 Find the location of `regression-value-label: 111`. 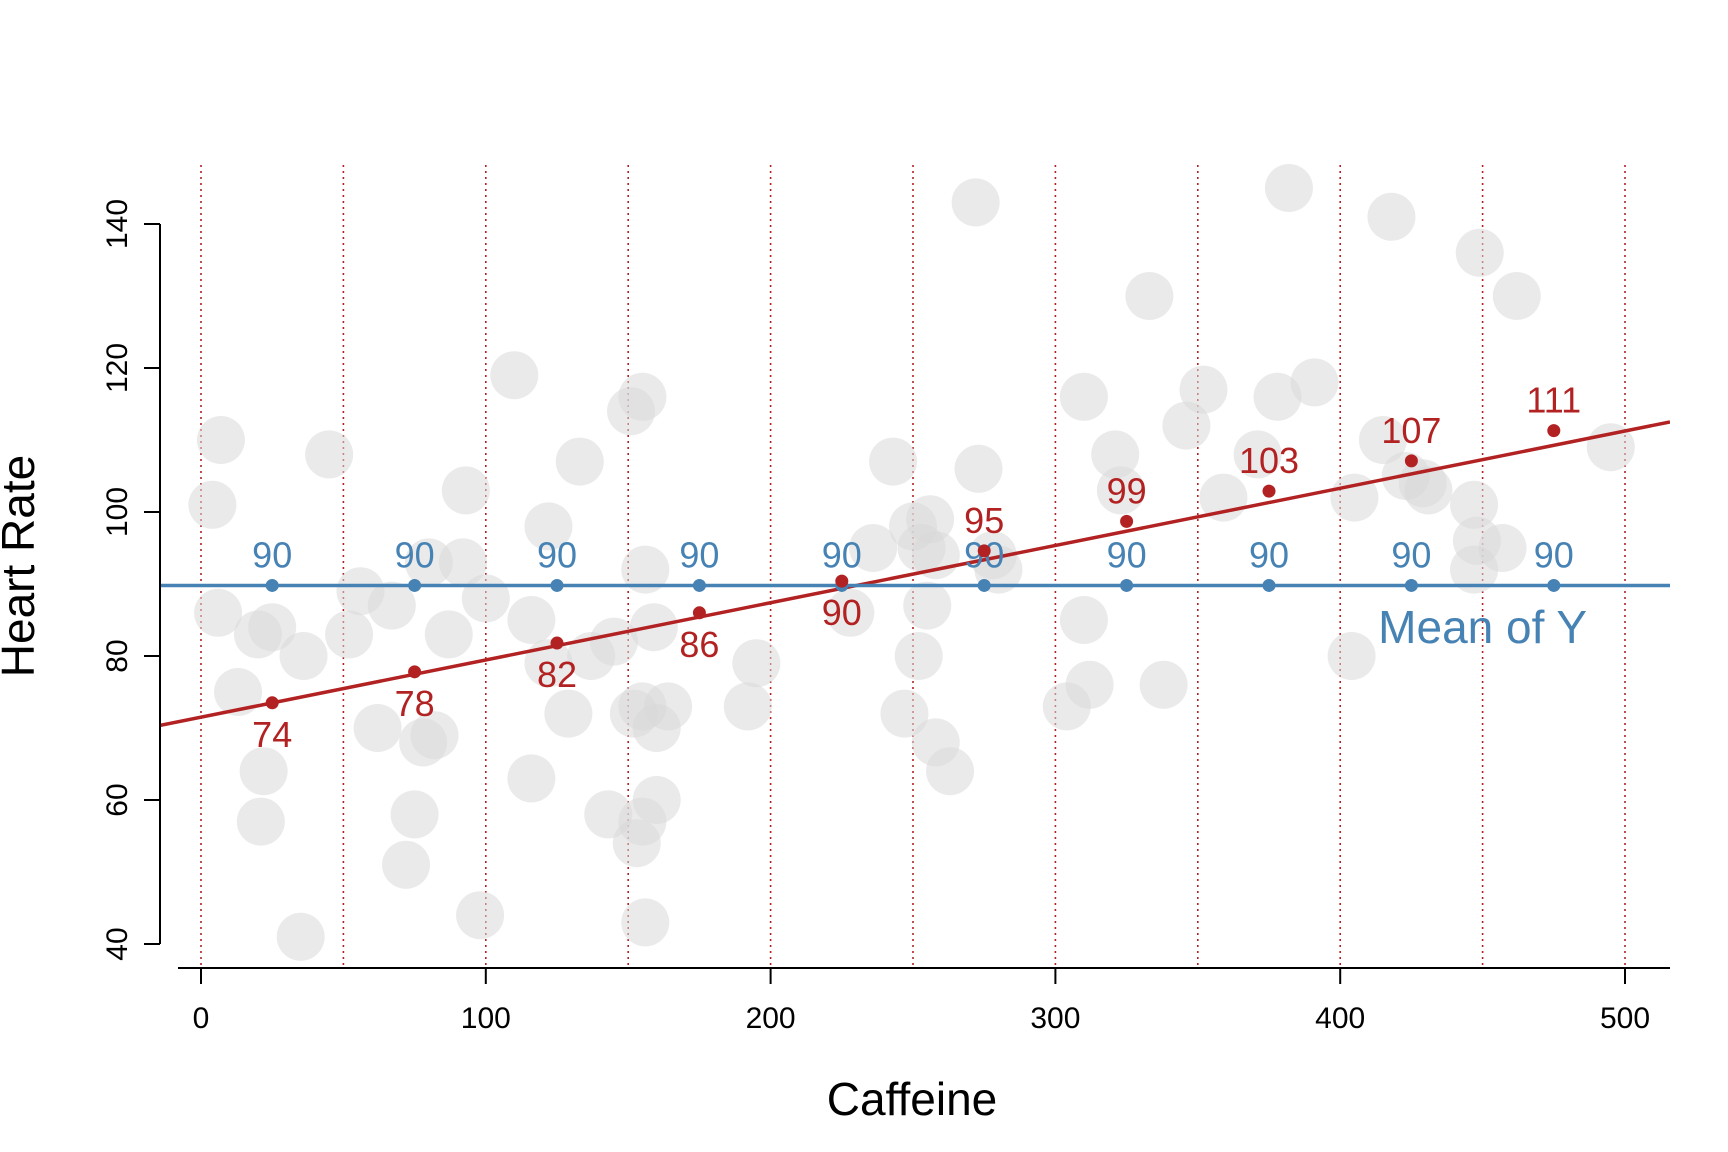

regression-value-label: 111 is located at coordinates (1553, 400).